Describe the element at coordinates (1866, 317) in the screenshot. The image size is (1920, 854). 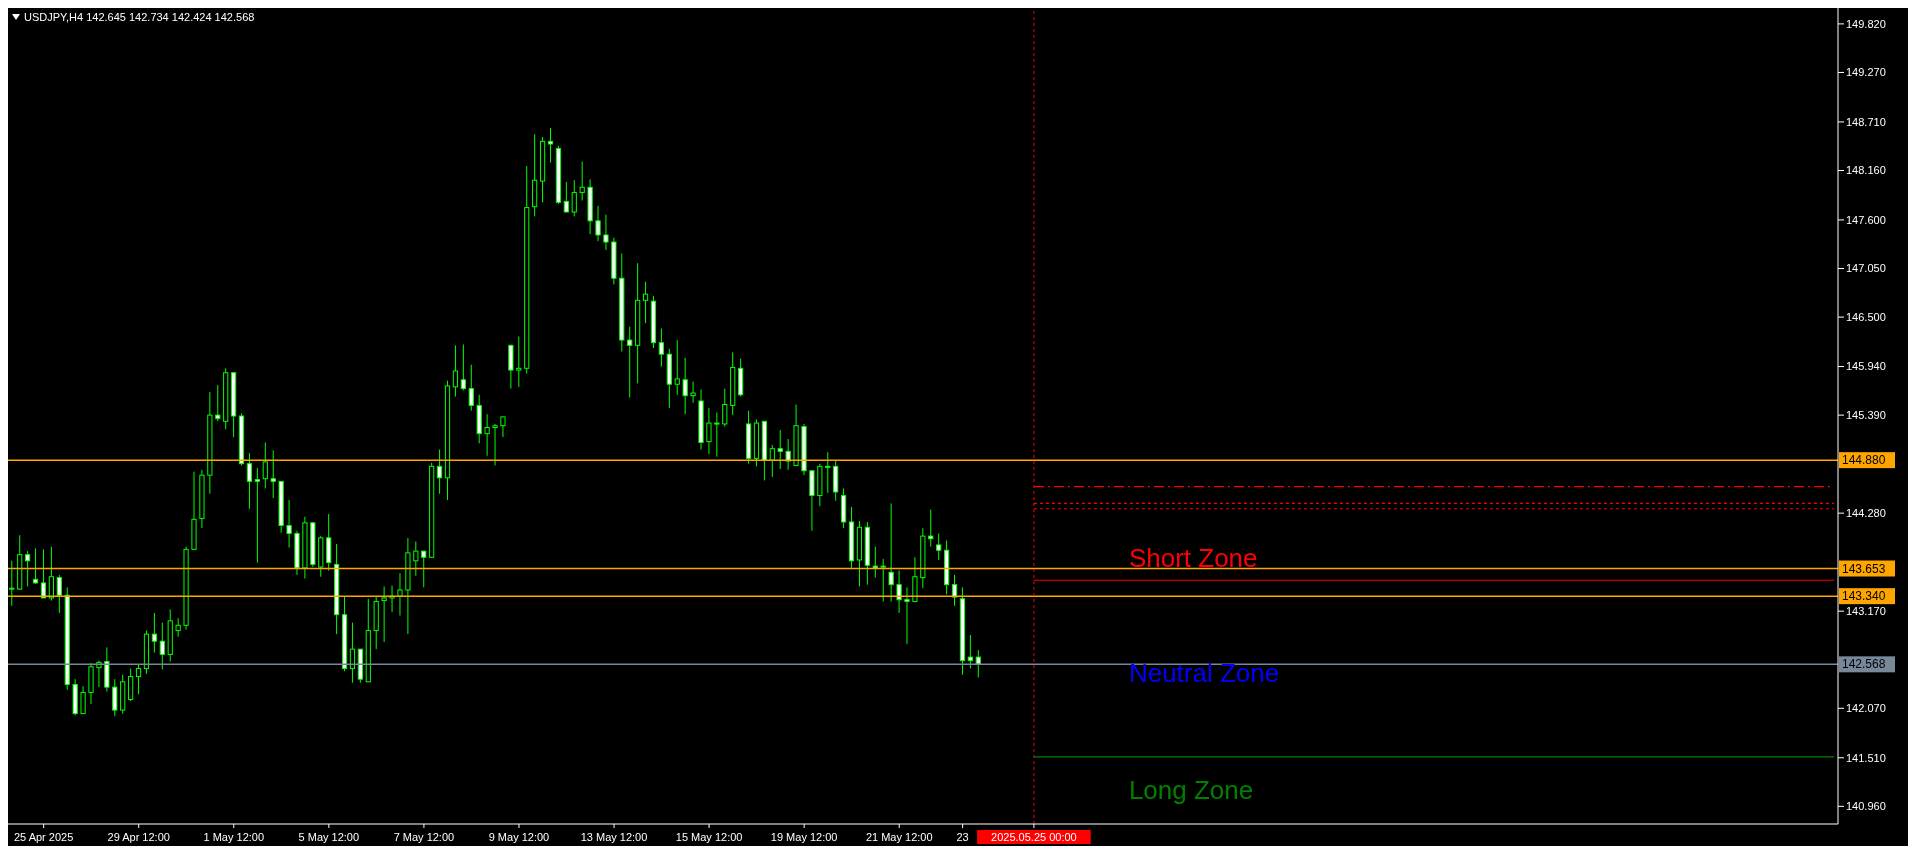
I see `y-tick-label: 146.500` at that location.